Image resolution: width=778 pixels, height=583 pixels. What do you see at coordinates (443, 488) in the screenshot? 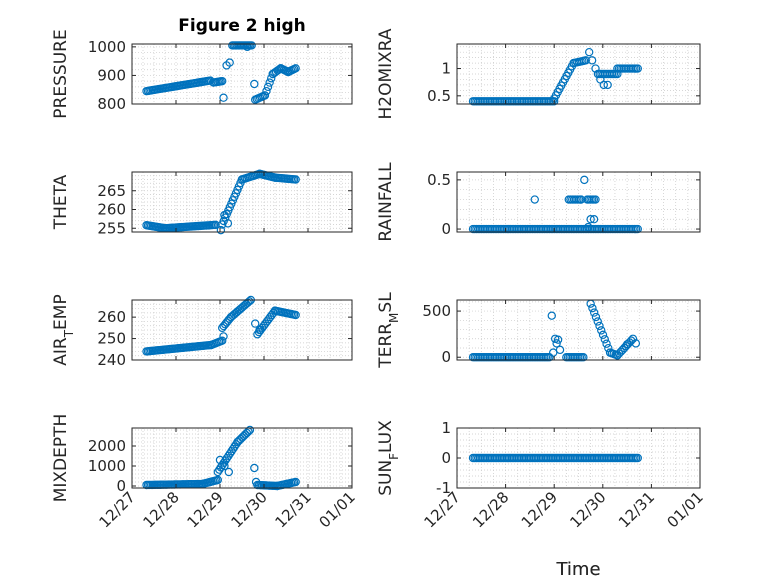
I see `y-tick-label: -1` at bounding box center [443, 488].